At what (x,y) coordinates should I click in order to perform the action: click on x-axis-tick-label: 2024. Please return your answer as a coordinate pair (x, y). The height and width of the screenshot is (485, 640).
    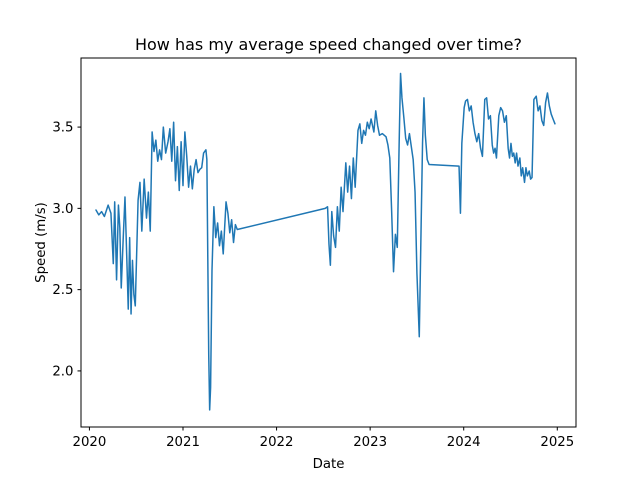
    Looking at the image, I should click on (464, 442).